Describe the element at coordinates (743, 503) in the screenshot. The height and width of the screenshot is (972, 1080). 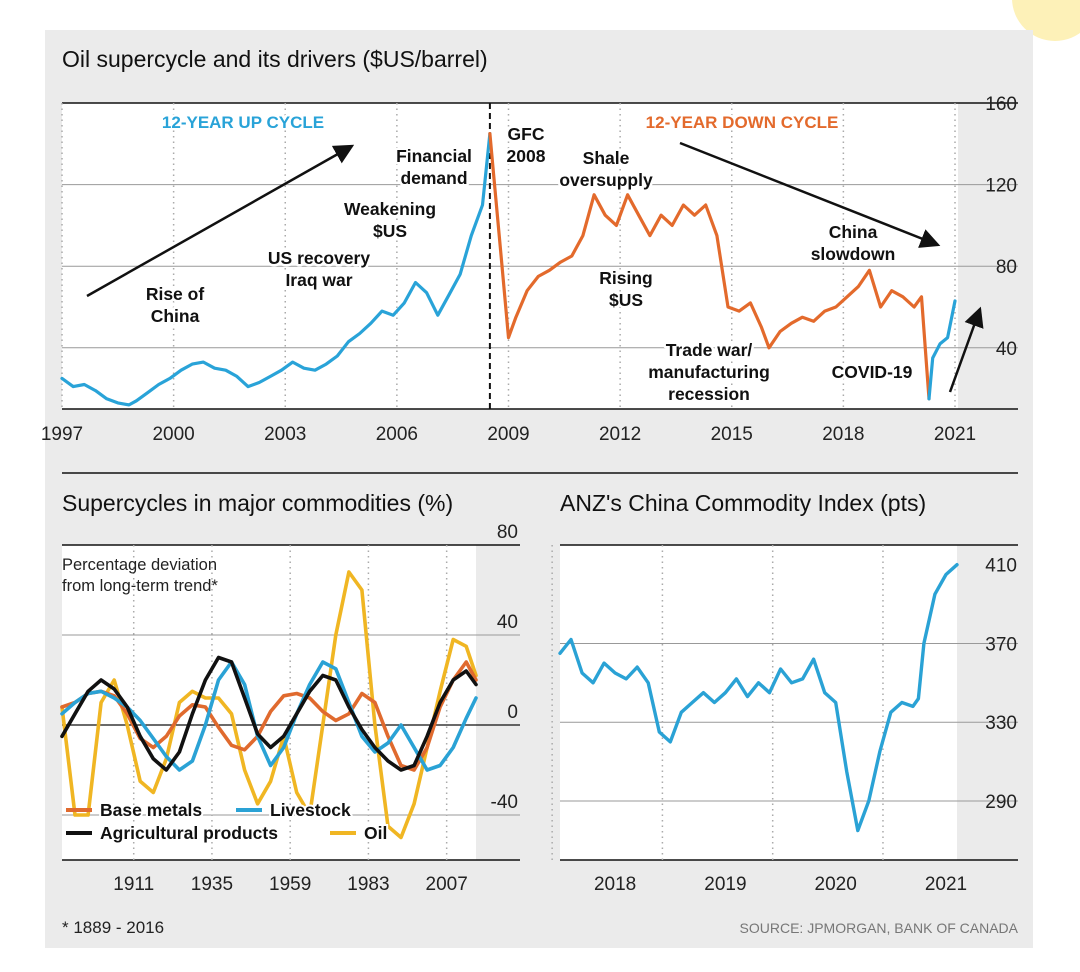
I see `anz-chart-title: ANZ's China Commodity Index (pts)` at that location.